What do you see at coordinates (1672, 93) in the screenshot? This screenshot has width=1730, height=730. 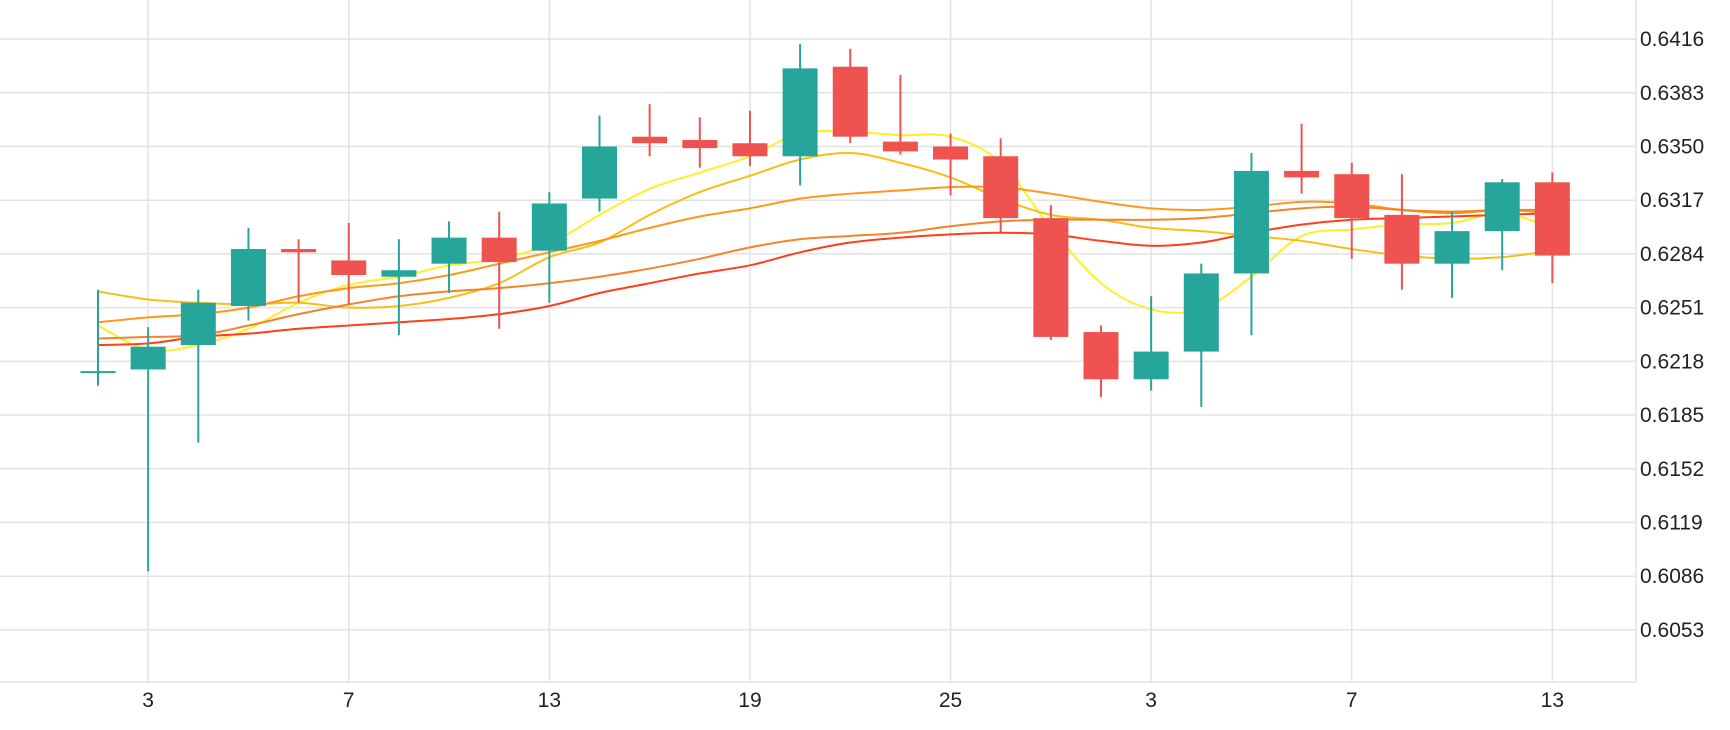 I see `y-tick-label: 0.6383` at bounding box center [1672, 93].